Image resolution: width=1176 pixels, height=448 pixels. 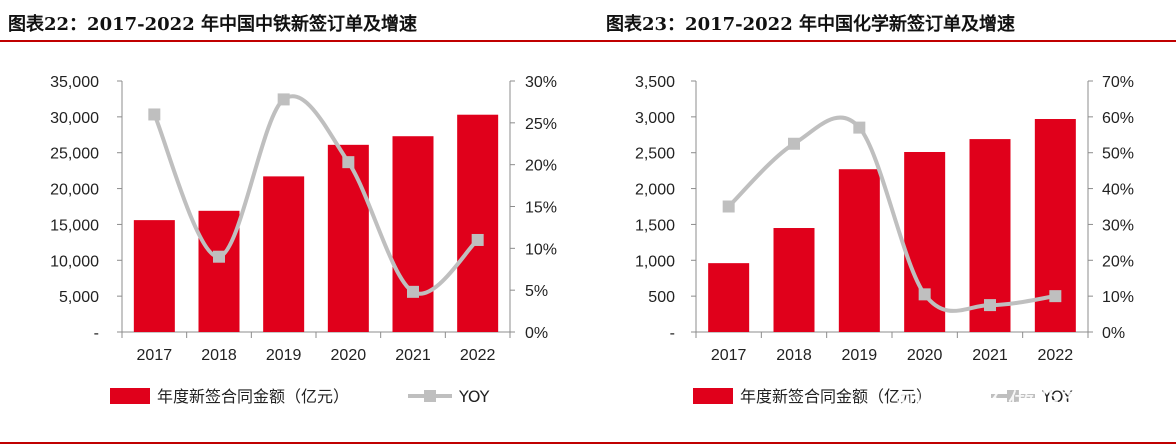 What do you see at coordinates (349, 355) in the screenshot?
I see `left-x-tick-label: 2020` at bounding box center [349, 355].